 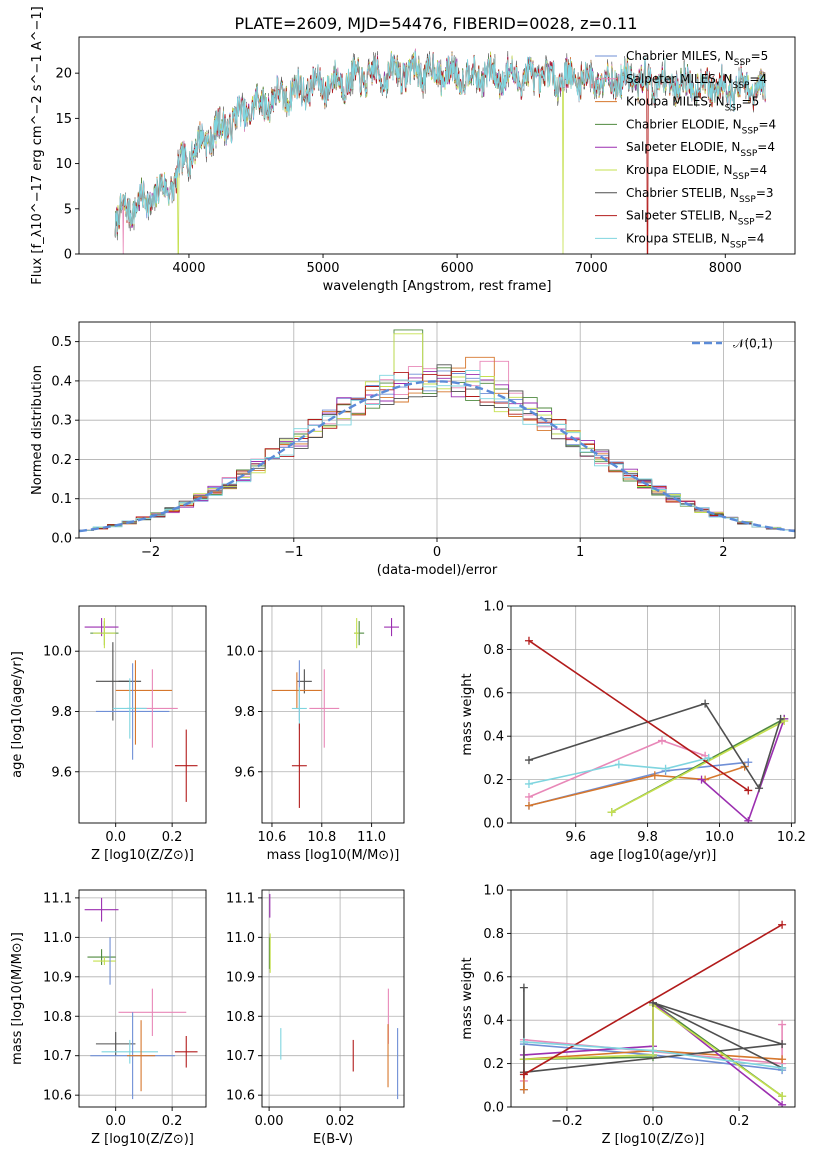 I want to click on x-tick-label: −0.2, so click(x=567, y=1121).